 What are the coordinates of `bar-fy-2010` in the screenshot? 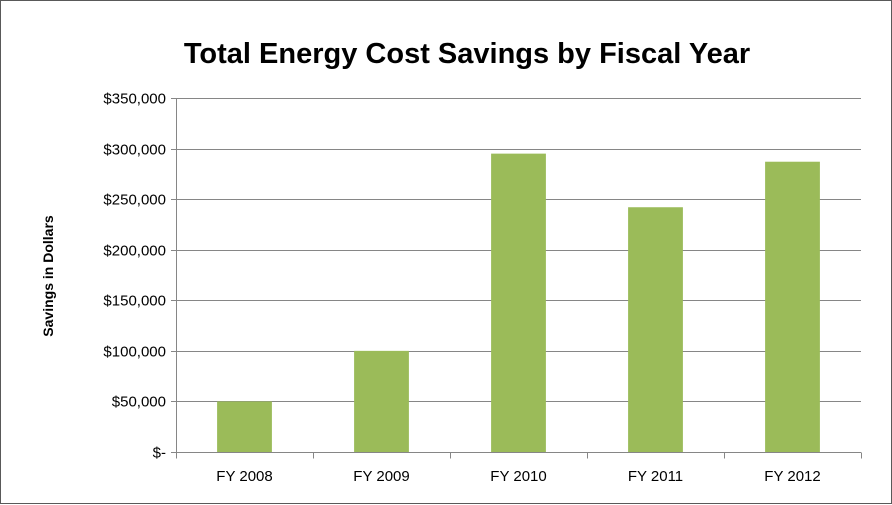 It's located at (518, 302).